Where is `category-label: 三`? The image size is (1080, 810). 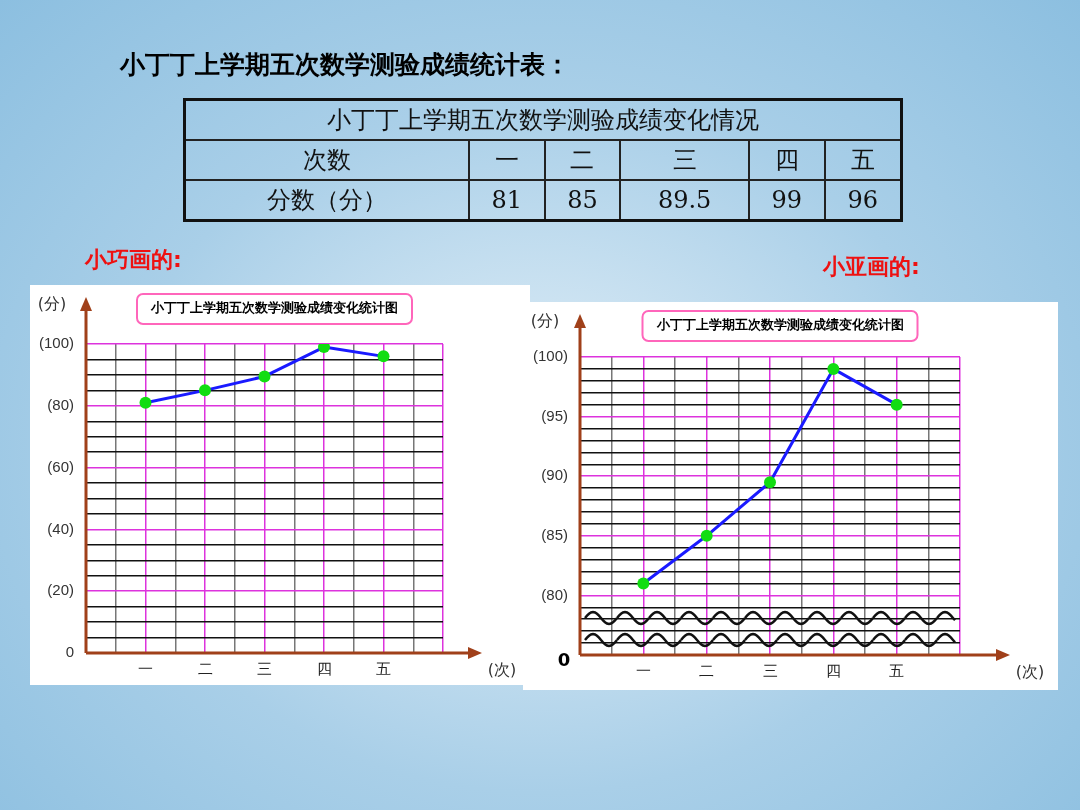 category-label: 三 is located at coordinates (684, 160).